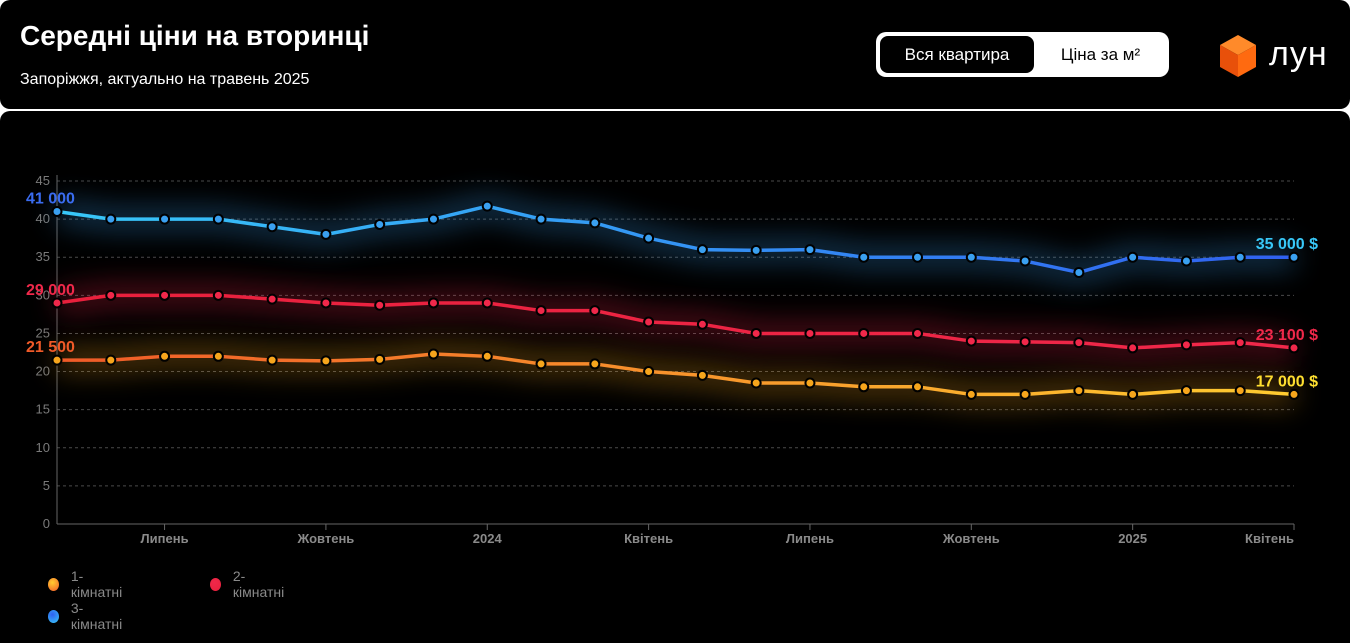 This screenshot has height=643, width=1350. Describe the element at coordinates (165, 538) in the screenshot. I see `x-tick-label: Липень` at that location.